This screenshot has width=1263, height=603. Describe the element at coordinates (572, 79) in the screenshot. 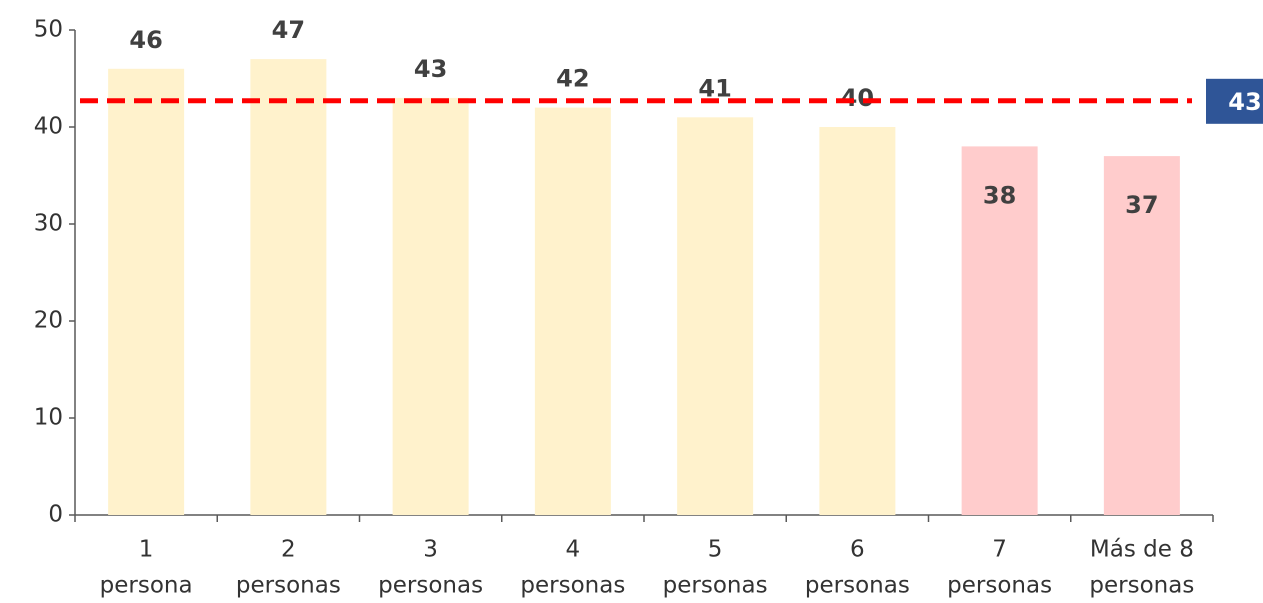

I see `data-label: 42` at that location.